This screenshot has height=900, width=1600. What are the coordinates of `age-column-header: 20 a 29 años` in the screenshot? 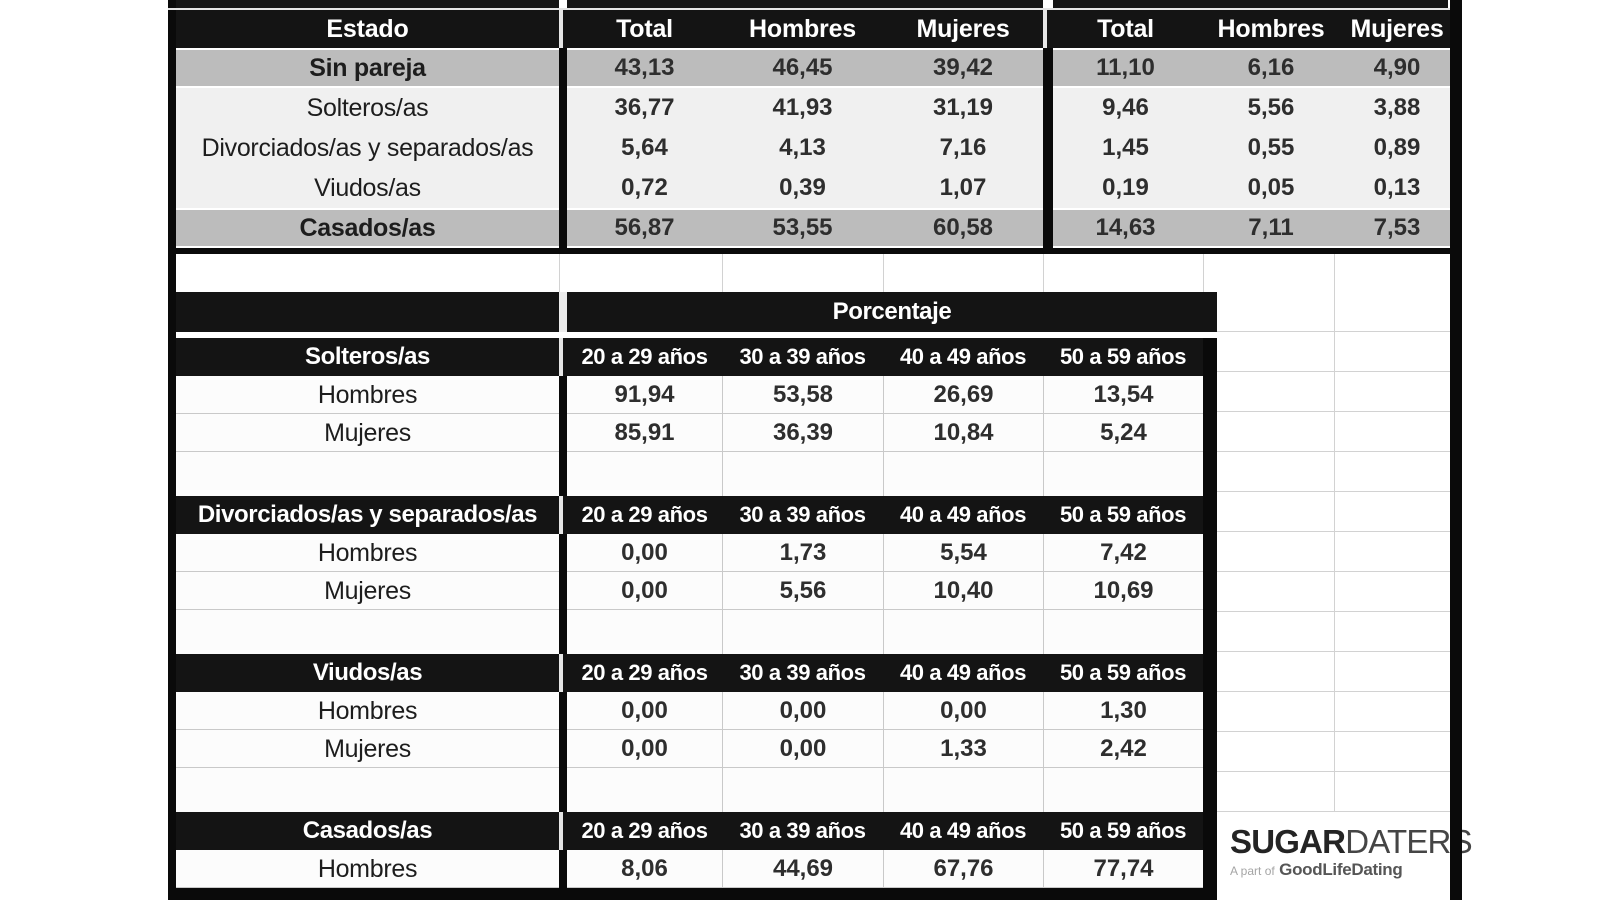 It's located at (644, 831).